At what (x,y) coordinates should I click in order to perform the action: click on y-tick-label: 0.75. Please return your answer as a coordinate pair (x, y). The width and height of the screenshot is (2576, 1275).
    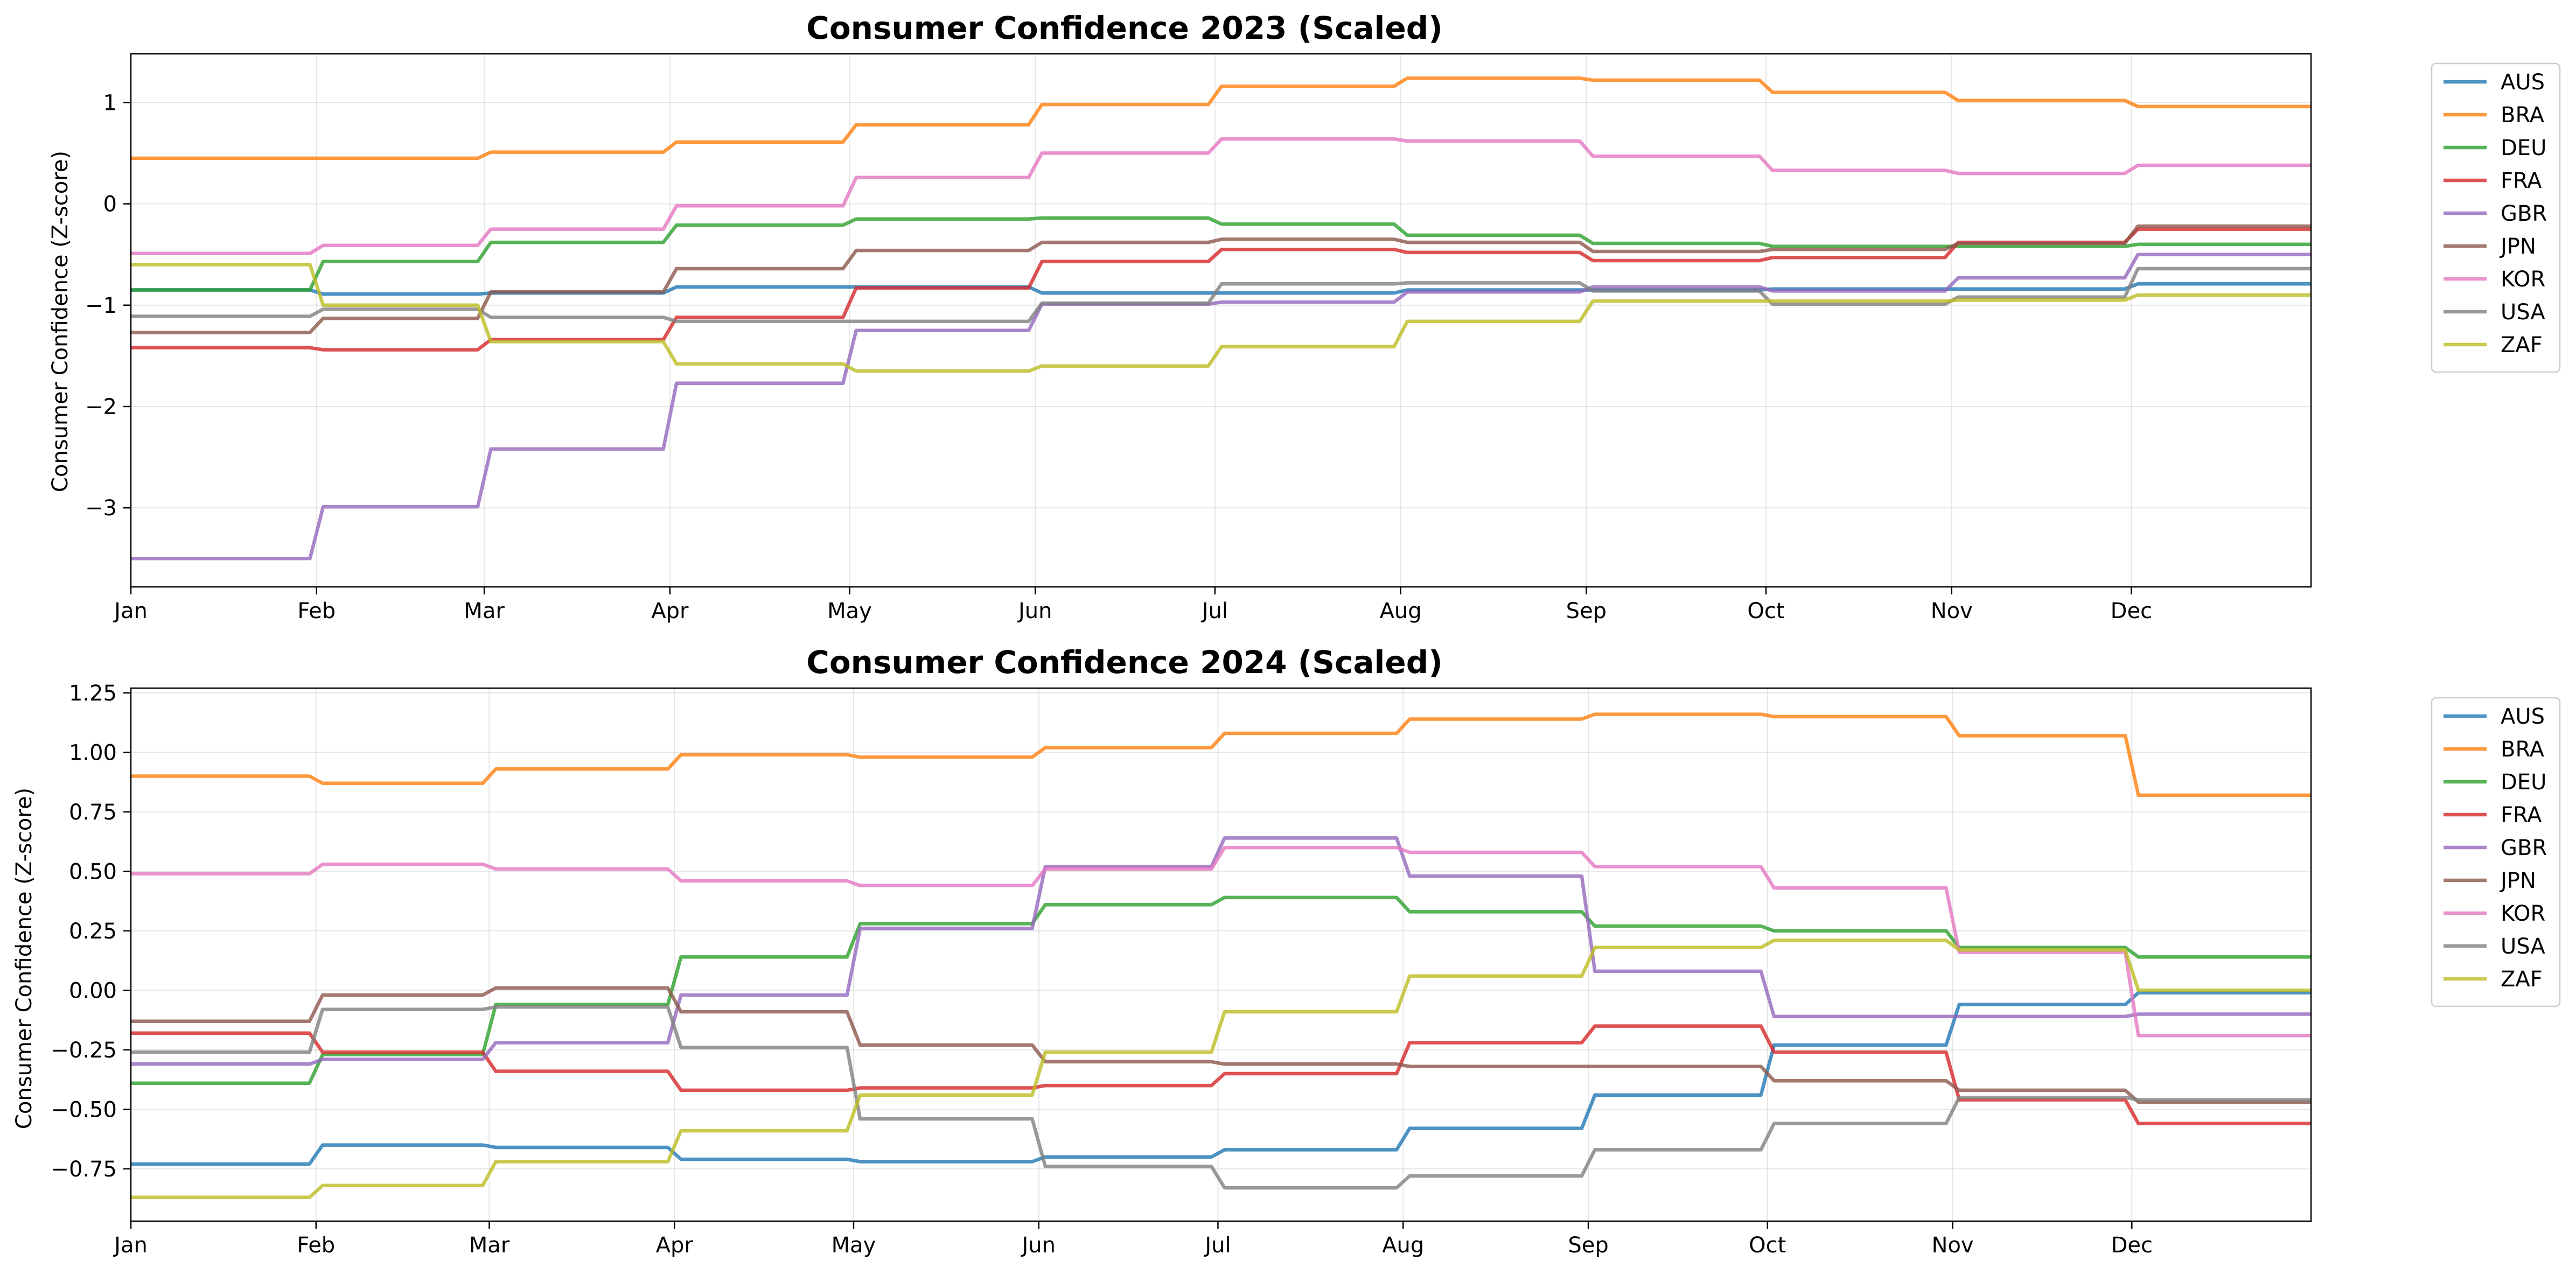
    Looking at the image, I should click on (93, 812).